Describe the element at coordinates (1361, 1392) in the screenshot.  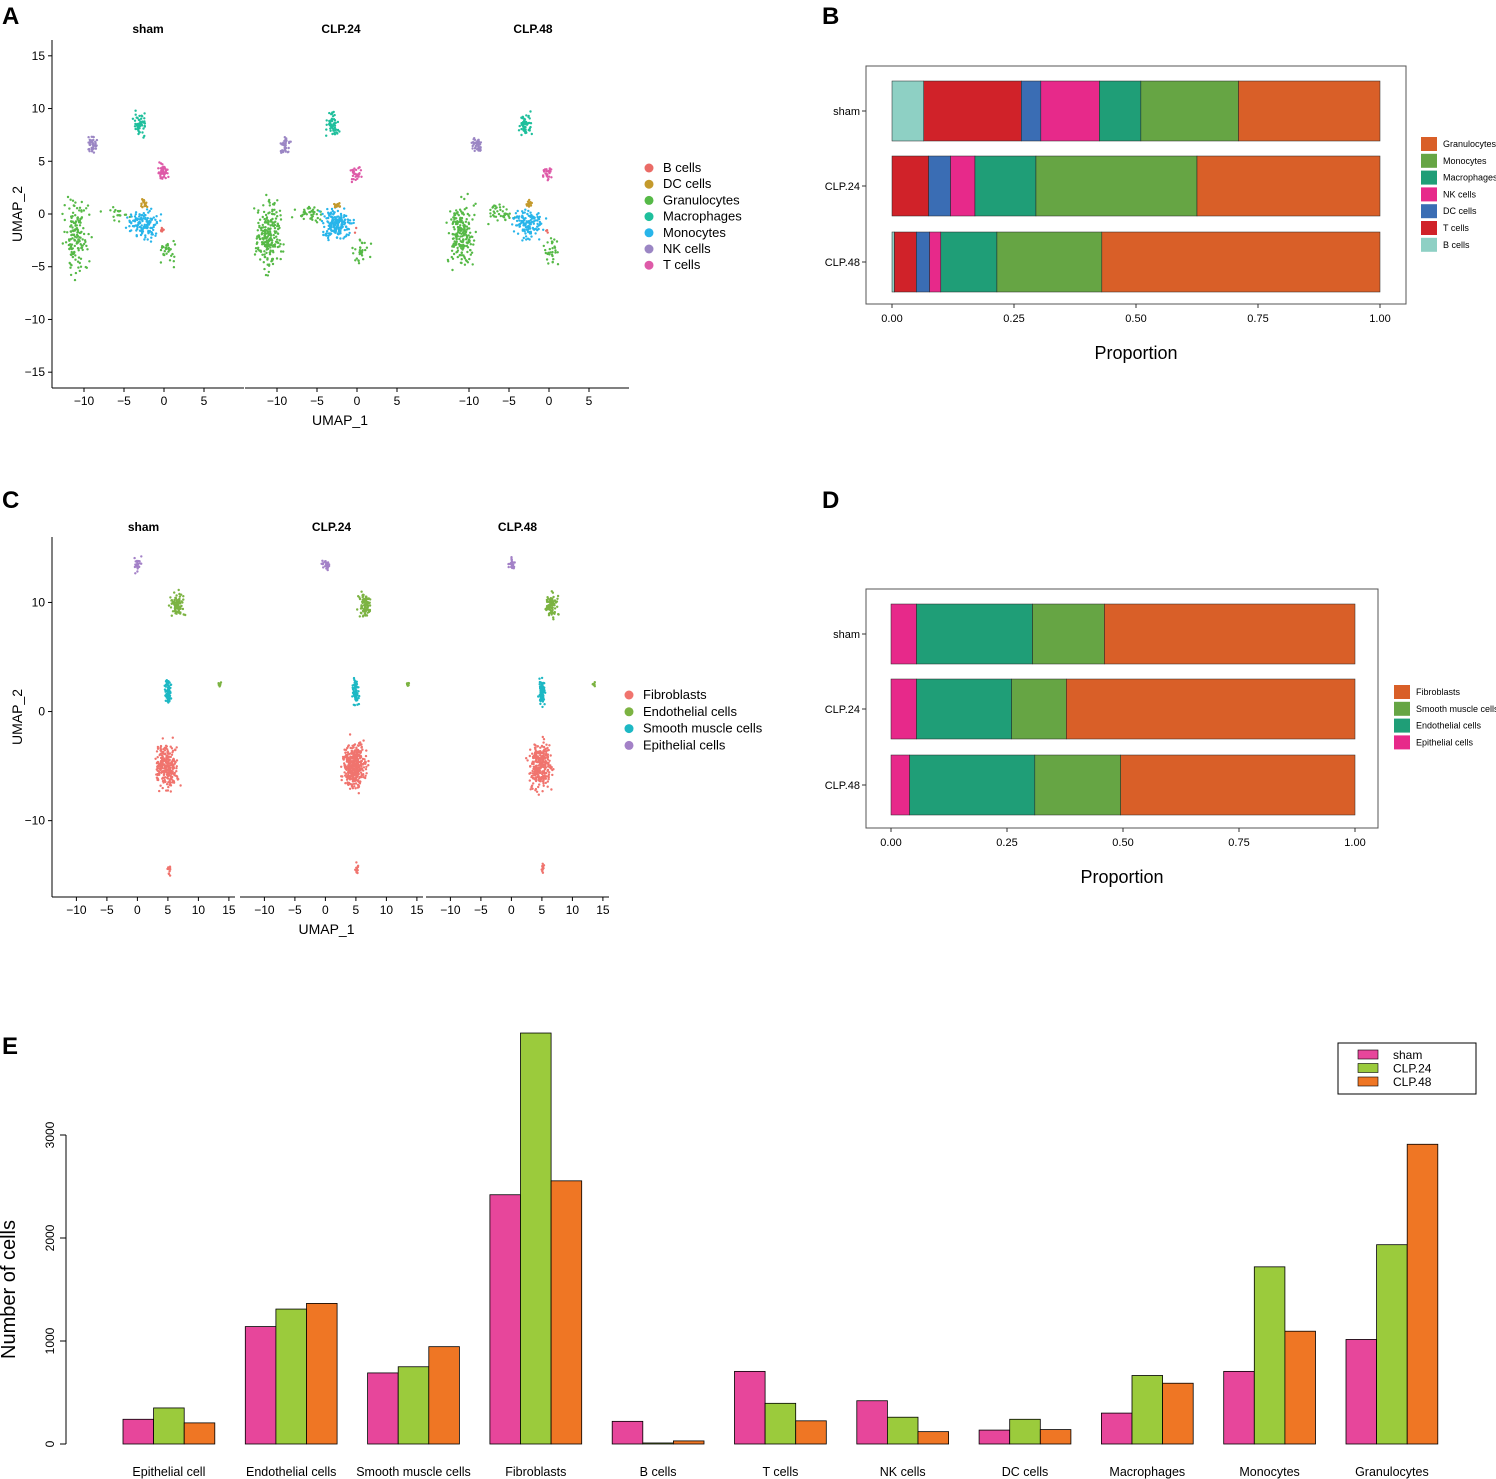
I see `bar-granulocytes-sham` at that location.